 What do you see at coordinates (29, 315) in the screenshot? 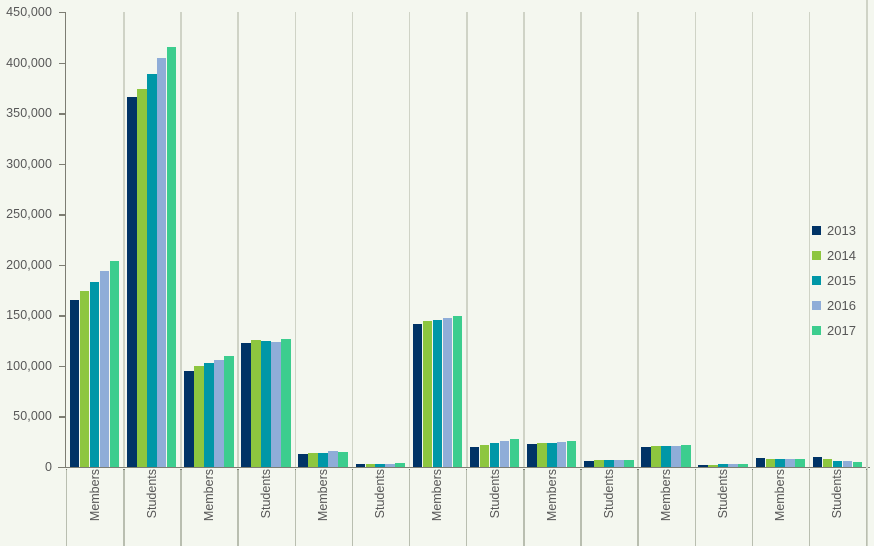
I see `y-axis-tick-label: 150,000` at bounding box center [29, 315].